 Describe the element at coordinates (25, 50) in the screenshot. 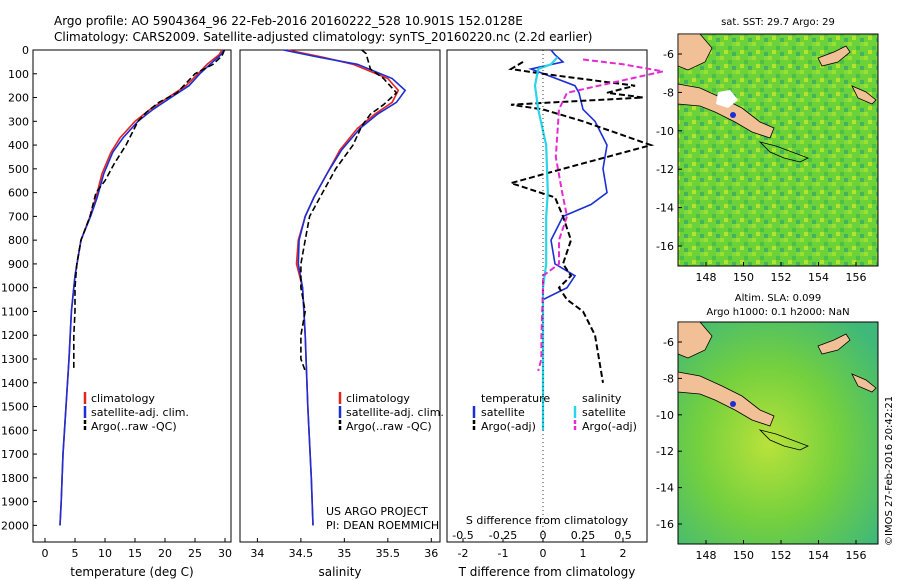

I see `depth-tick-label: 0` at that location.